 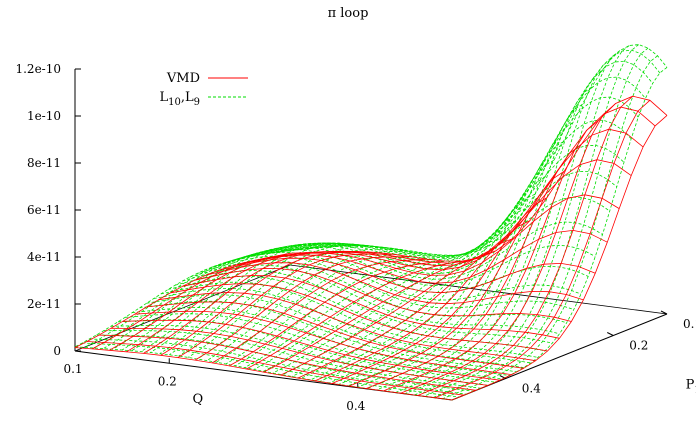 What do you see at coordinates (38, 69) in the screenshot?
I see `z-tick-label: 1.2e-10` at bounding box center [38, 69].